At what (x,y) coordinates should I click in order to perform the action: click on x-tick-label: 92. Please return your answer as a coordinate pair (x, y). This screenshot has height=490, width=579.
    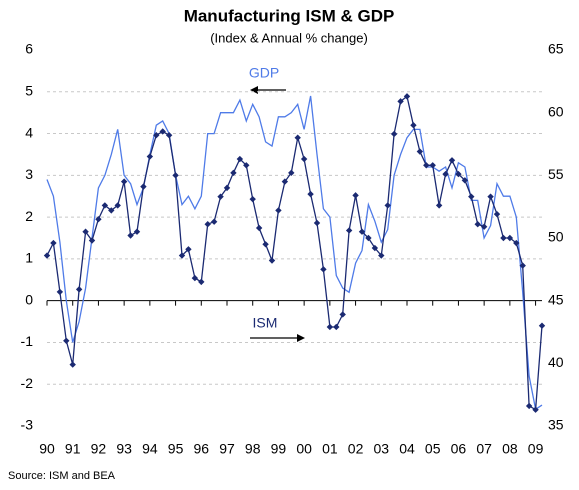
    Looking at the image, I should click on (99, 449).